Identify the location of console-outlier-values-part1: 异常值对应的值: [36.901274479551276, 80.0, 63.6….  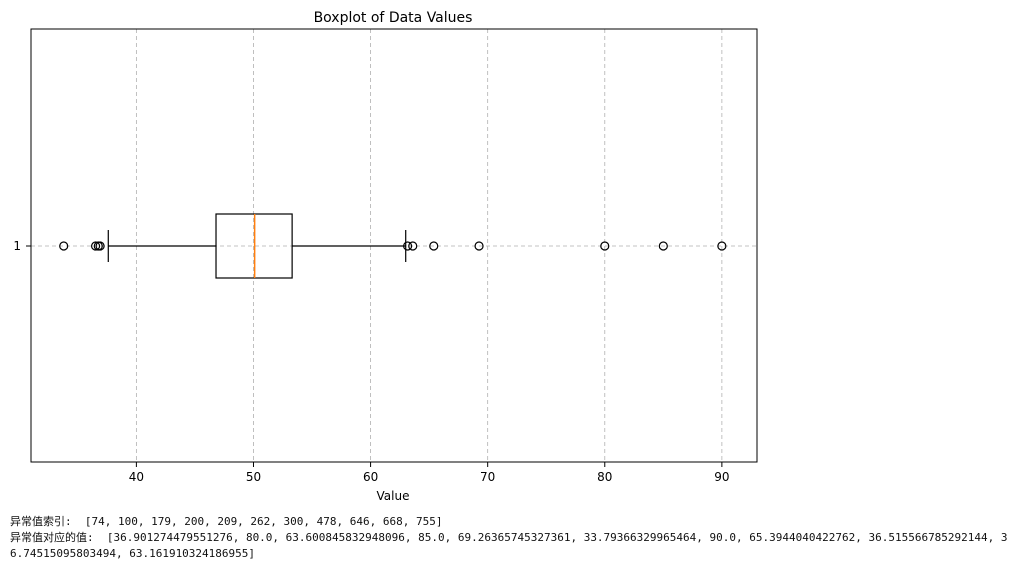
(509, 537).